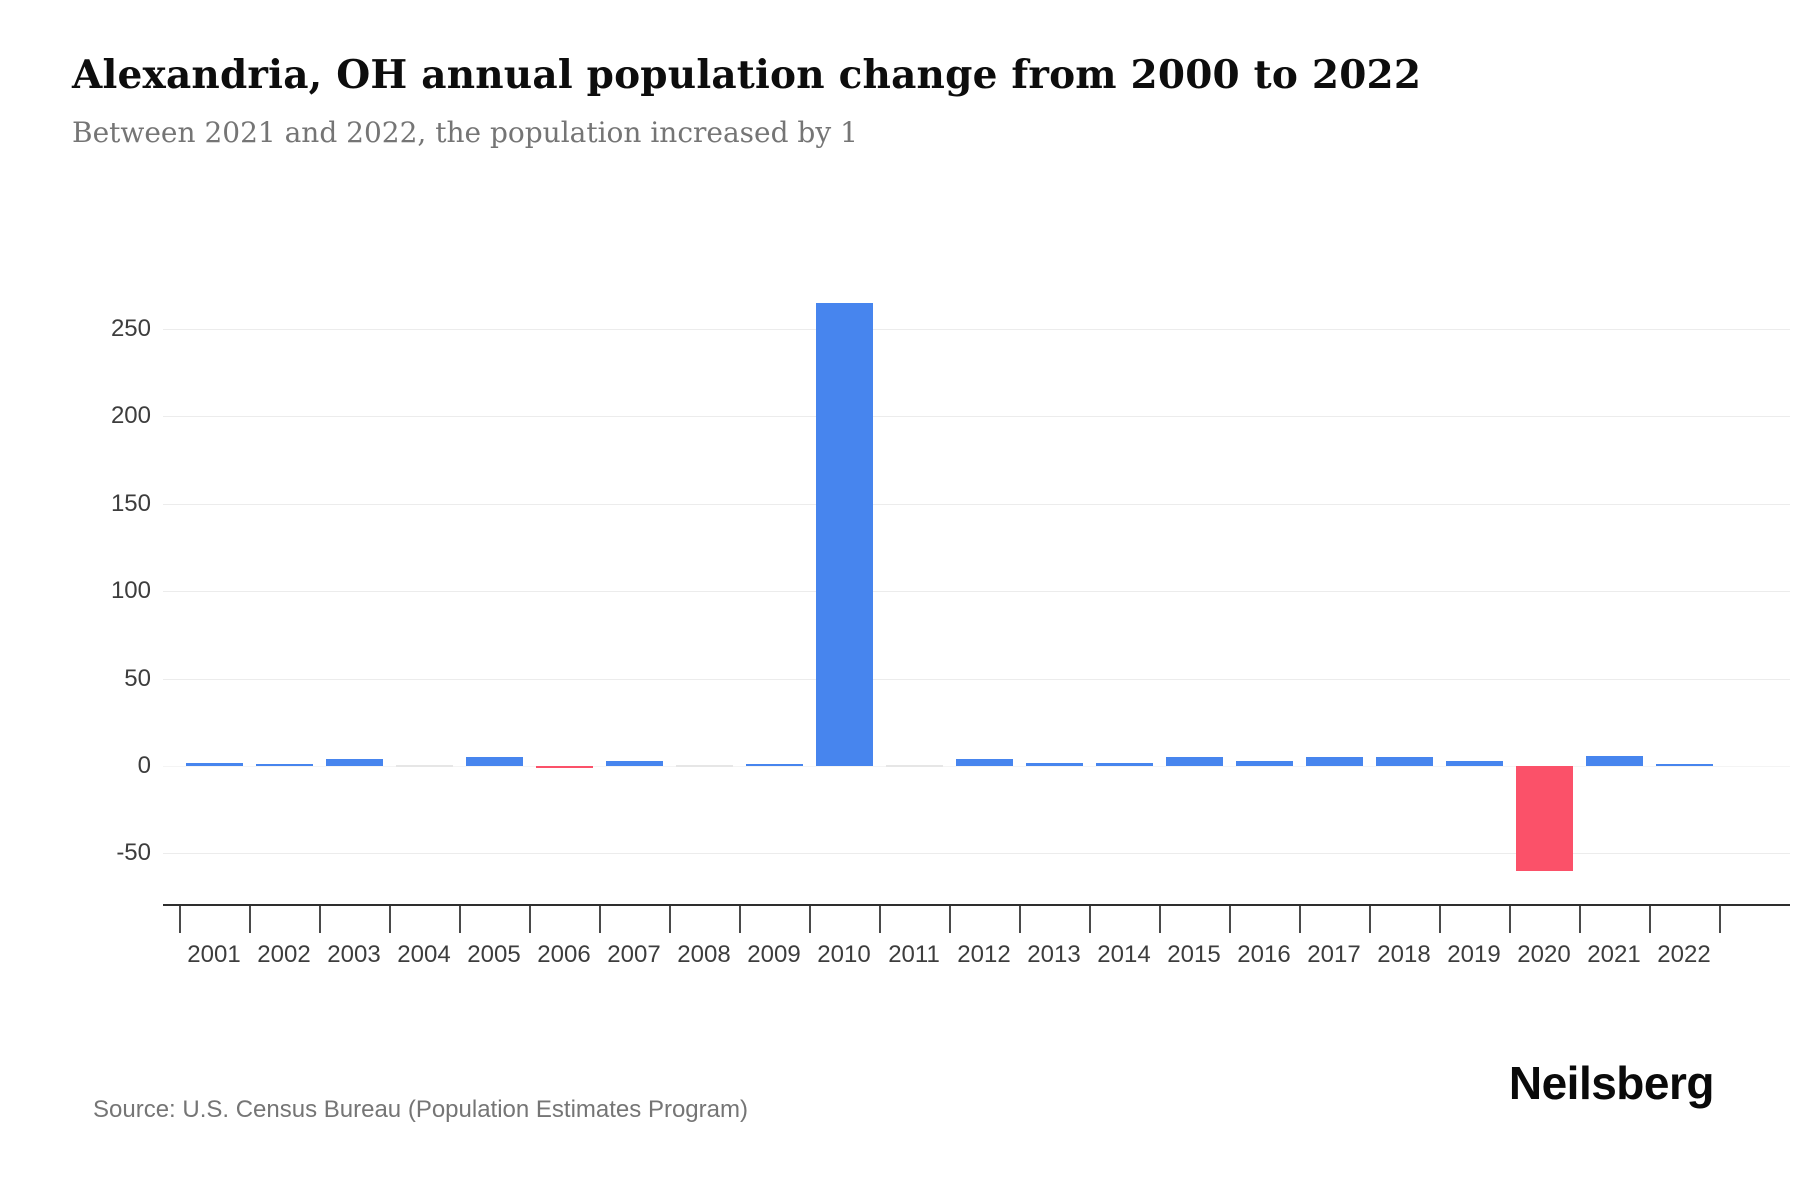 Image resolution: width=1800 pixels, height=1200 pixels. I want to click on x-axis-label-2010: 2010, so click(844, 954).